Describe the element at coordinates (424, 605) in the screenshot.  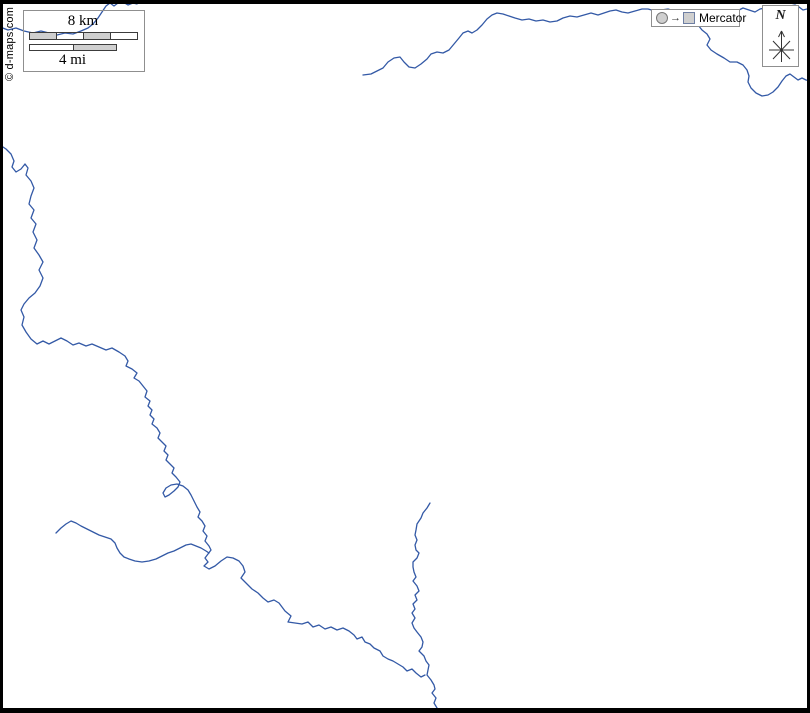
I see `river-path-south-river` at that location.